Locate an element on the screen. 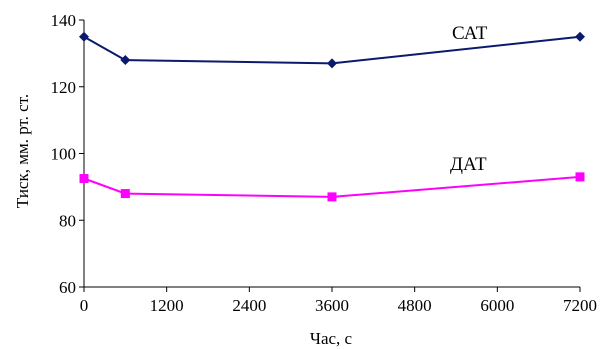 The width and height of the screenshot is (607, 349). x-axis-title: Час, с is located at coordinates (331, 338).